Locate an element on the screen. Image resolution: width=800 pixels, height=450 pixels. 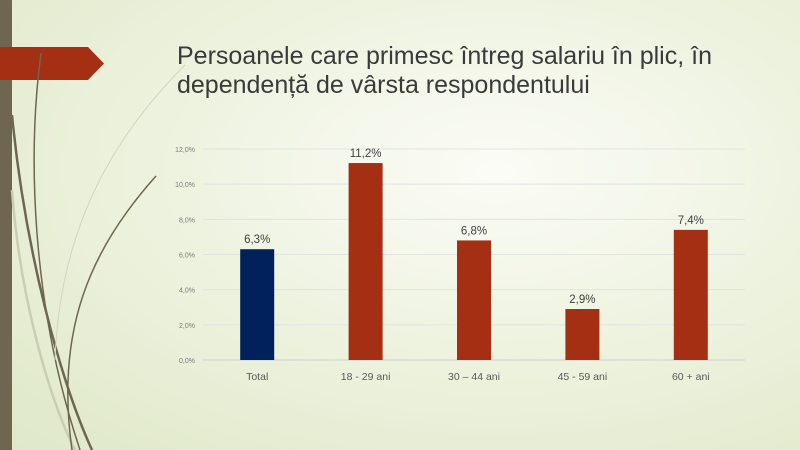
data-label: 6,3% is located at coordinates (257, 240).